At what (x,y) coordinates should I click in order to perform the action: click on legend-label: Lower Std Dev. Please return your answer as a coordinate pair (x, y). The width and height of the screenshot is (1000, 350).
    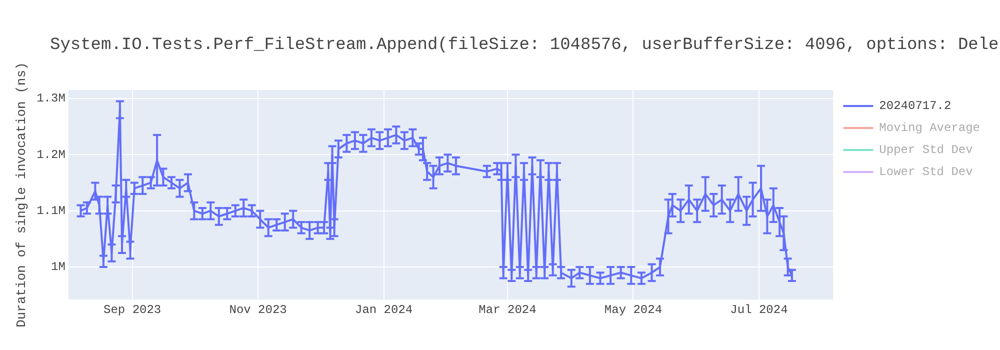
    Looking at the image, I should click on (926, 172).